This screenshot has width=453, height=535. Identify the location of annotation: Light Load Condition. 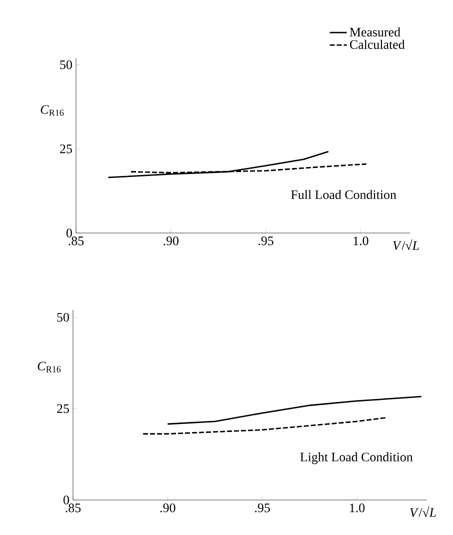
(356, 458).